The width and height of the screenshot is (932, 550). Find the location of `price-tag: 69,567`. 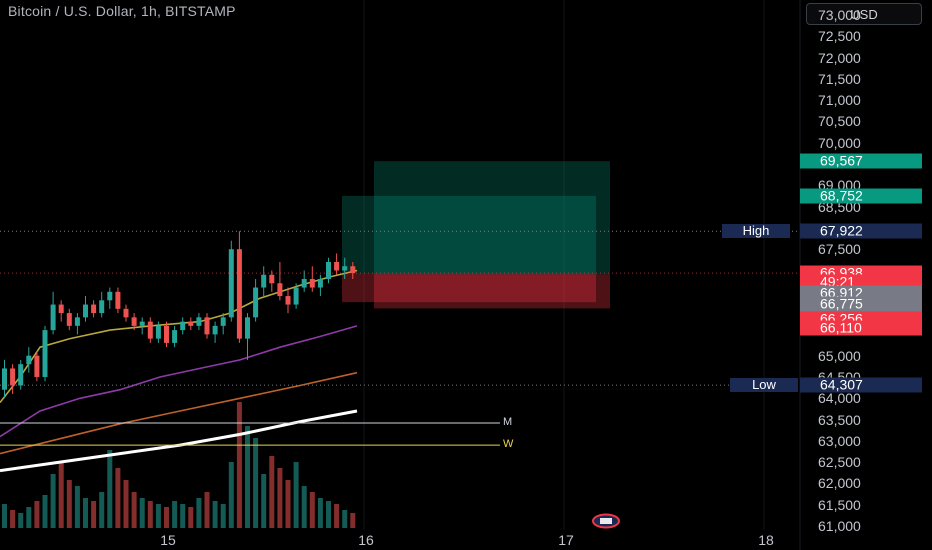

price-tag: 69,567 is located at coordinates (861, 161).